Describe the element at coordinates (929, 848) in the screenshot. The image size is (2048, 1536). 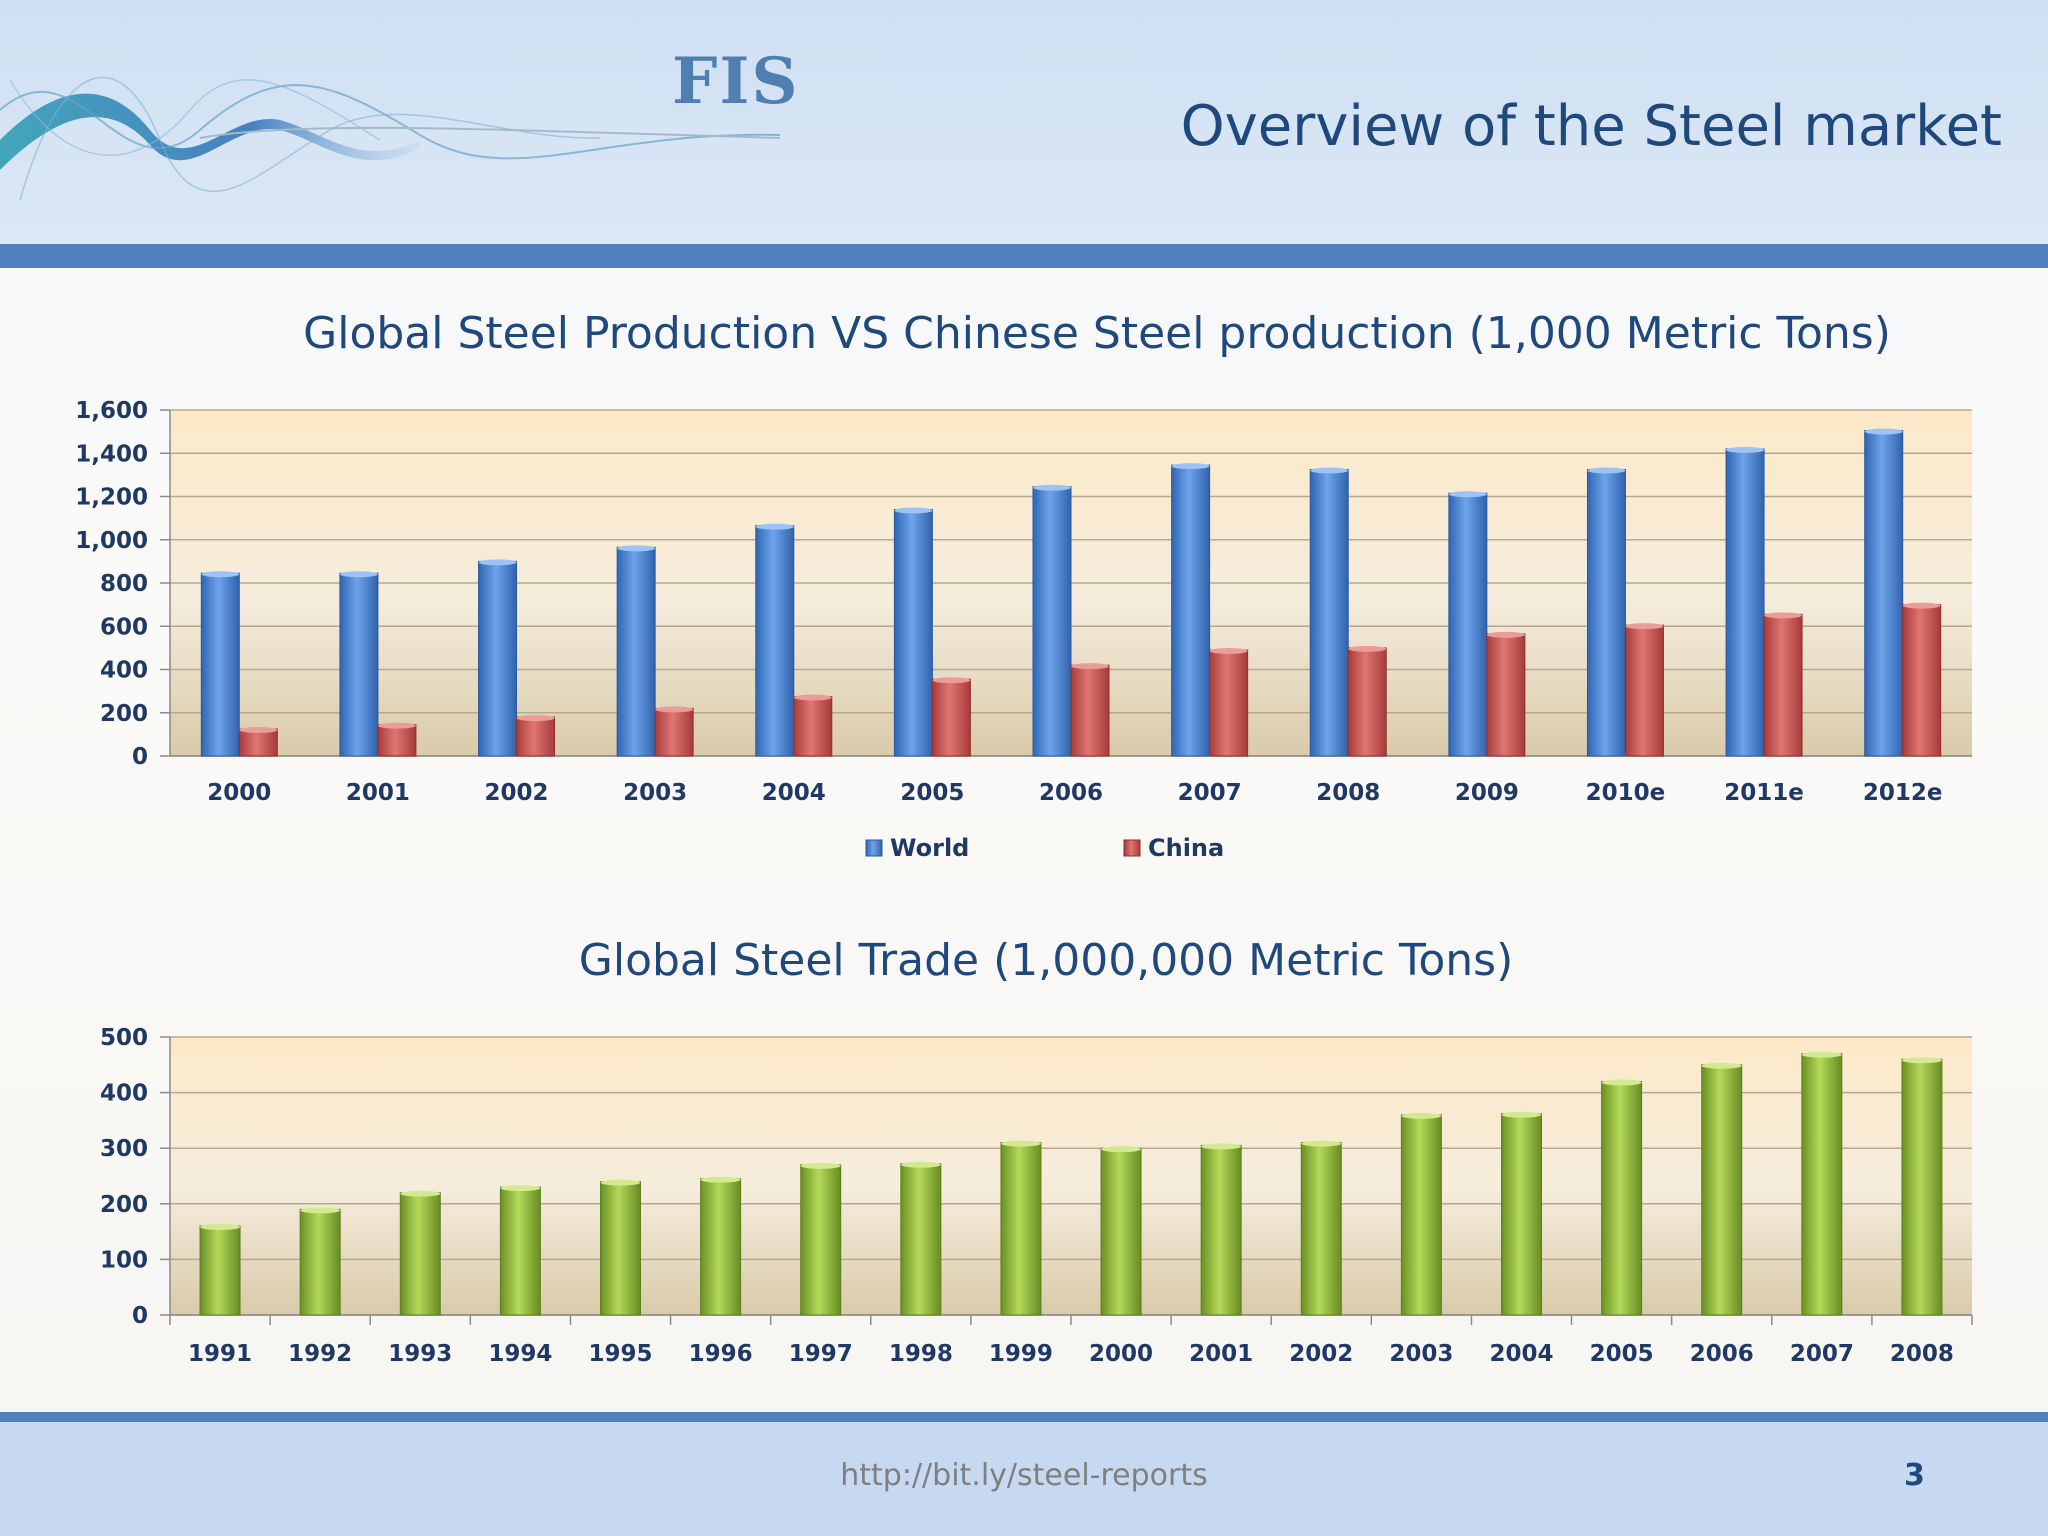
I see `legend-label-world: World` at that location.